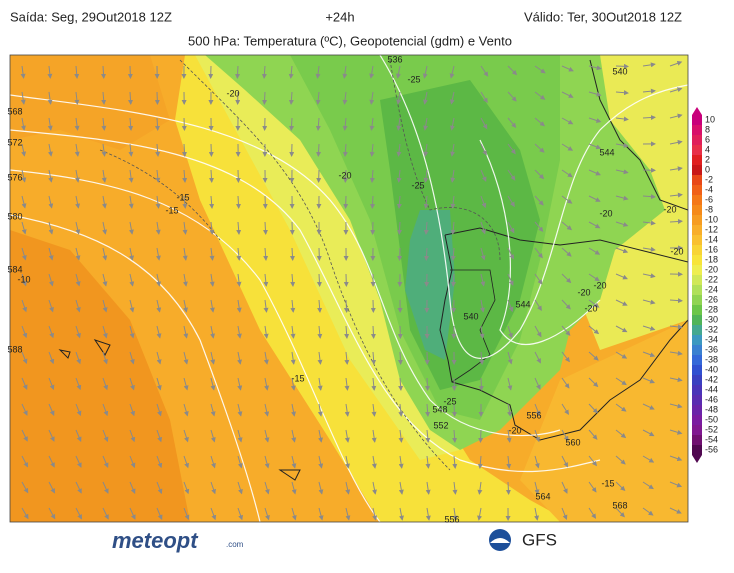 The width and height of the screenshot is (734, 573). I want to click on colorbar-label: 8, so click(707, 129).